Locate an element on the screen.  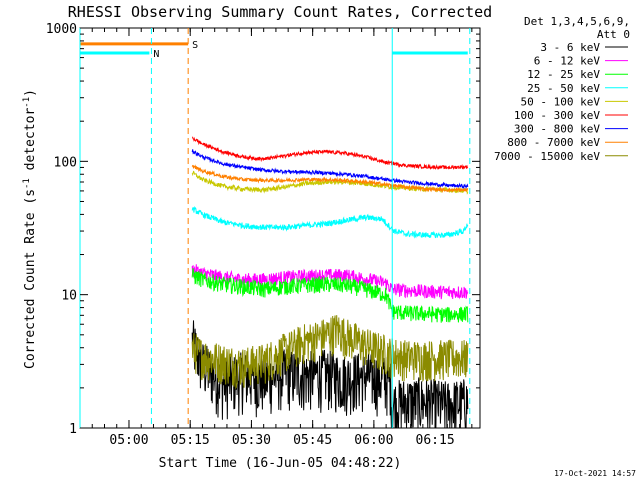
y-axis-label: Corrected Count Rate (s-1 detector-1) is located at coordinates (30, 229).